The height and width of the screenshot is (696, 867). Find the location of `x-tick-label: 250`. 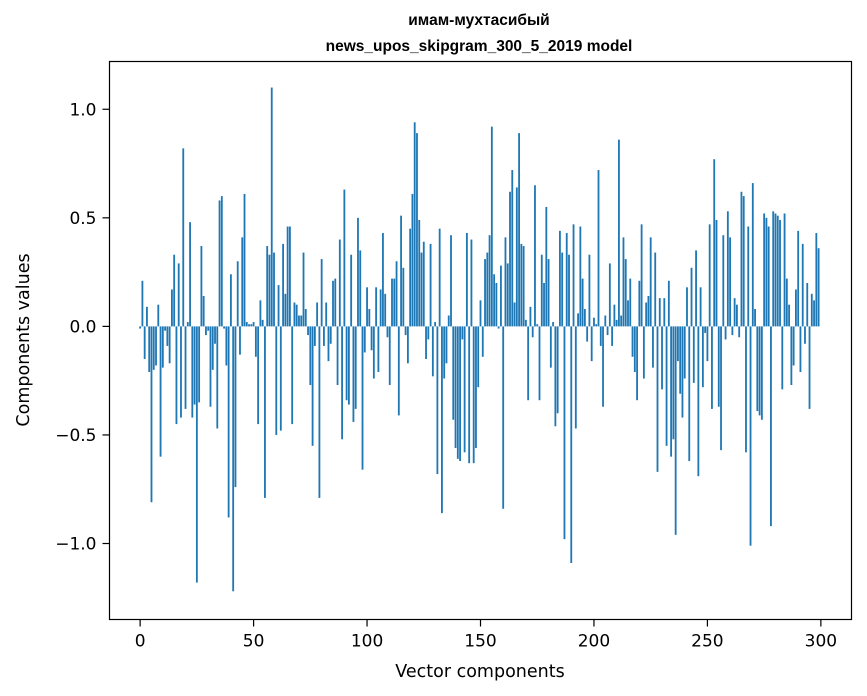

x-tick-label: 250 is located at coordinates (707, 642).